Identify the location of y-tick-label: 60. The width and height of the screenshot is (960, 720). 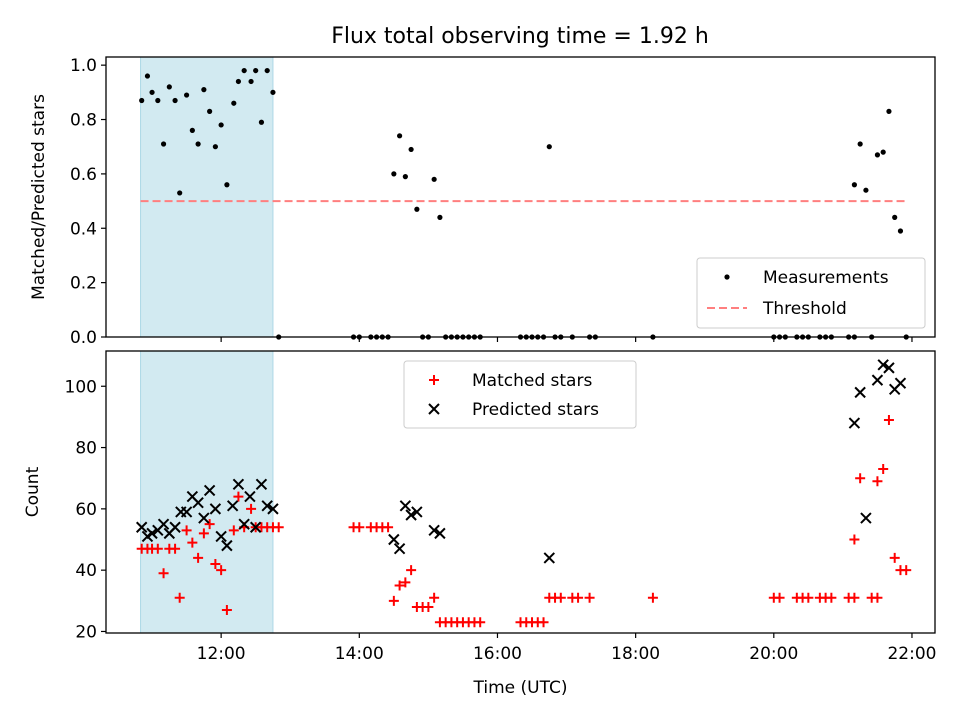
(86, 510).